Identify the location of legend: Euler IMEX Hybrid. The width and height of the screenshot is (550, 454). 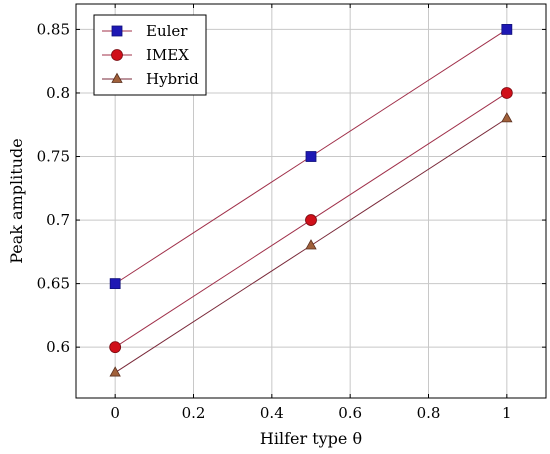
(150, 55).